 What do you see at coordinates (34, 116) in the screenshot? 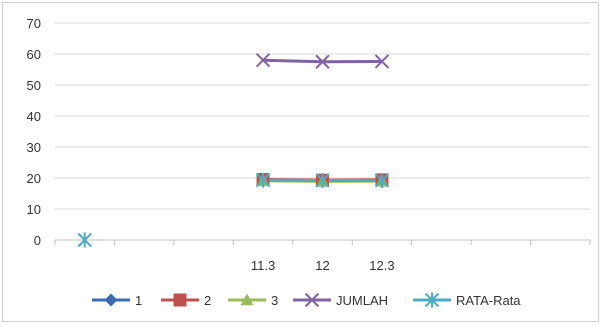
I see `y-tick-label: 40` at bounding box center [34, 116].